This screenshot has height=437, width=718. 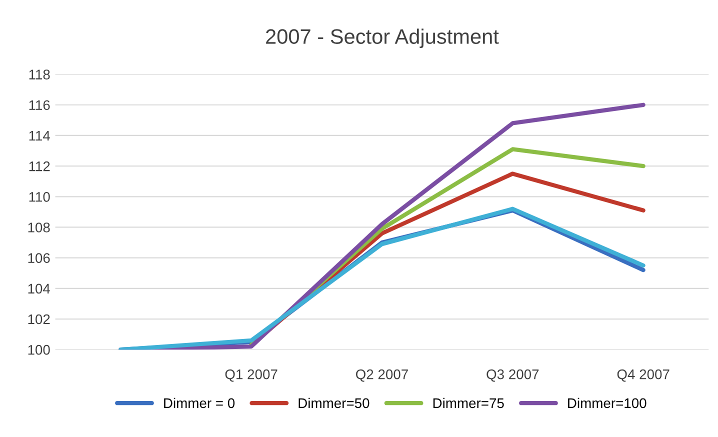 I want to click on legend-label: Dimmer=75, so click(x=468, y=403).